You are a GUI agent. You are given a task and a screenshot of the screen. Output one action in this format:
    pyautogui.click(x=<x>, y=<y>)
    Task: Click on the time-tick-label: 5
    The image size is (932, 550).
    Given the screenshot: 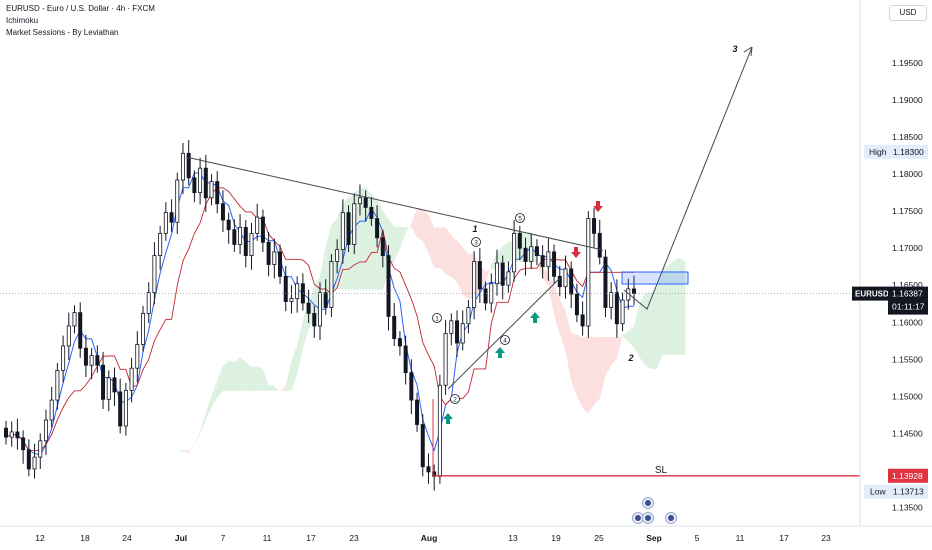 What is the action you would take?
    pyautogui.click(x=697, y=538)
    